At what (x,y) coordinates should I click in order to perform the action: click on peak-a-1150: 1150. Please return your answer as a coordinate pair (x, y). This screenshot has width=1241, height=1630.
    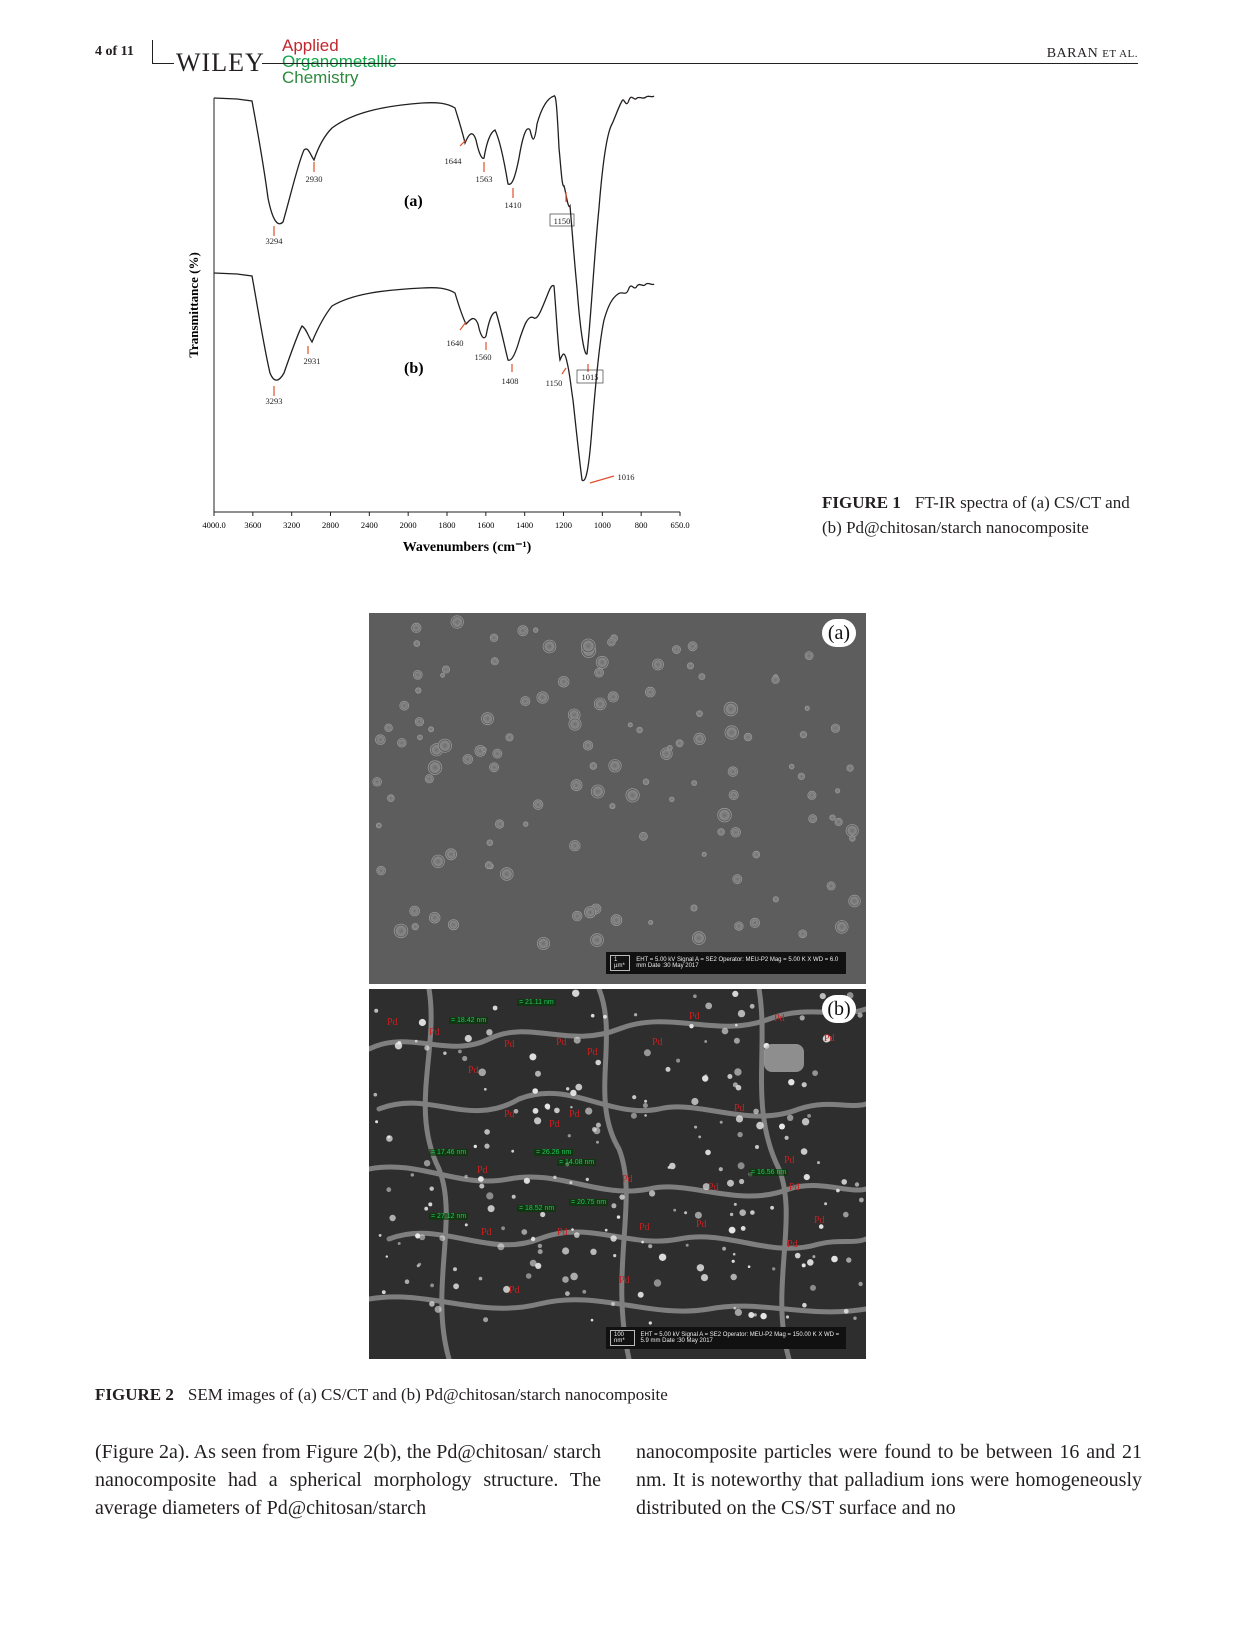
    Looking at the image, I should click on (562, 221).